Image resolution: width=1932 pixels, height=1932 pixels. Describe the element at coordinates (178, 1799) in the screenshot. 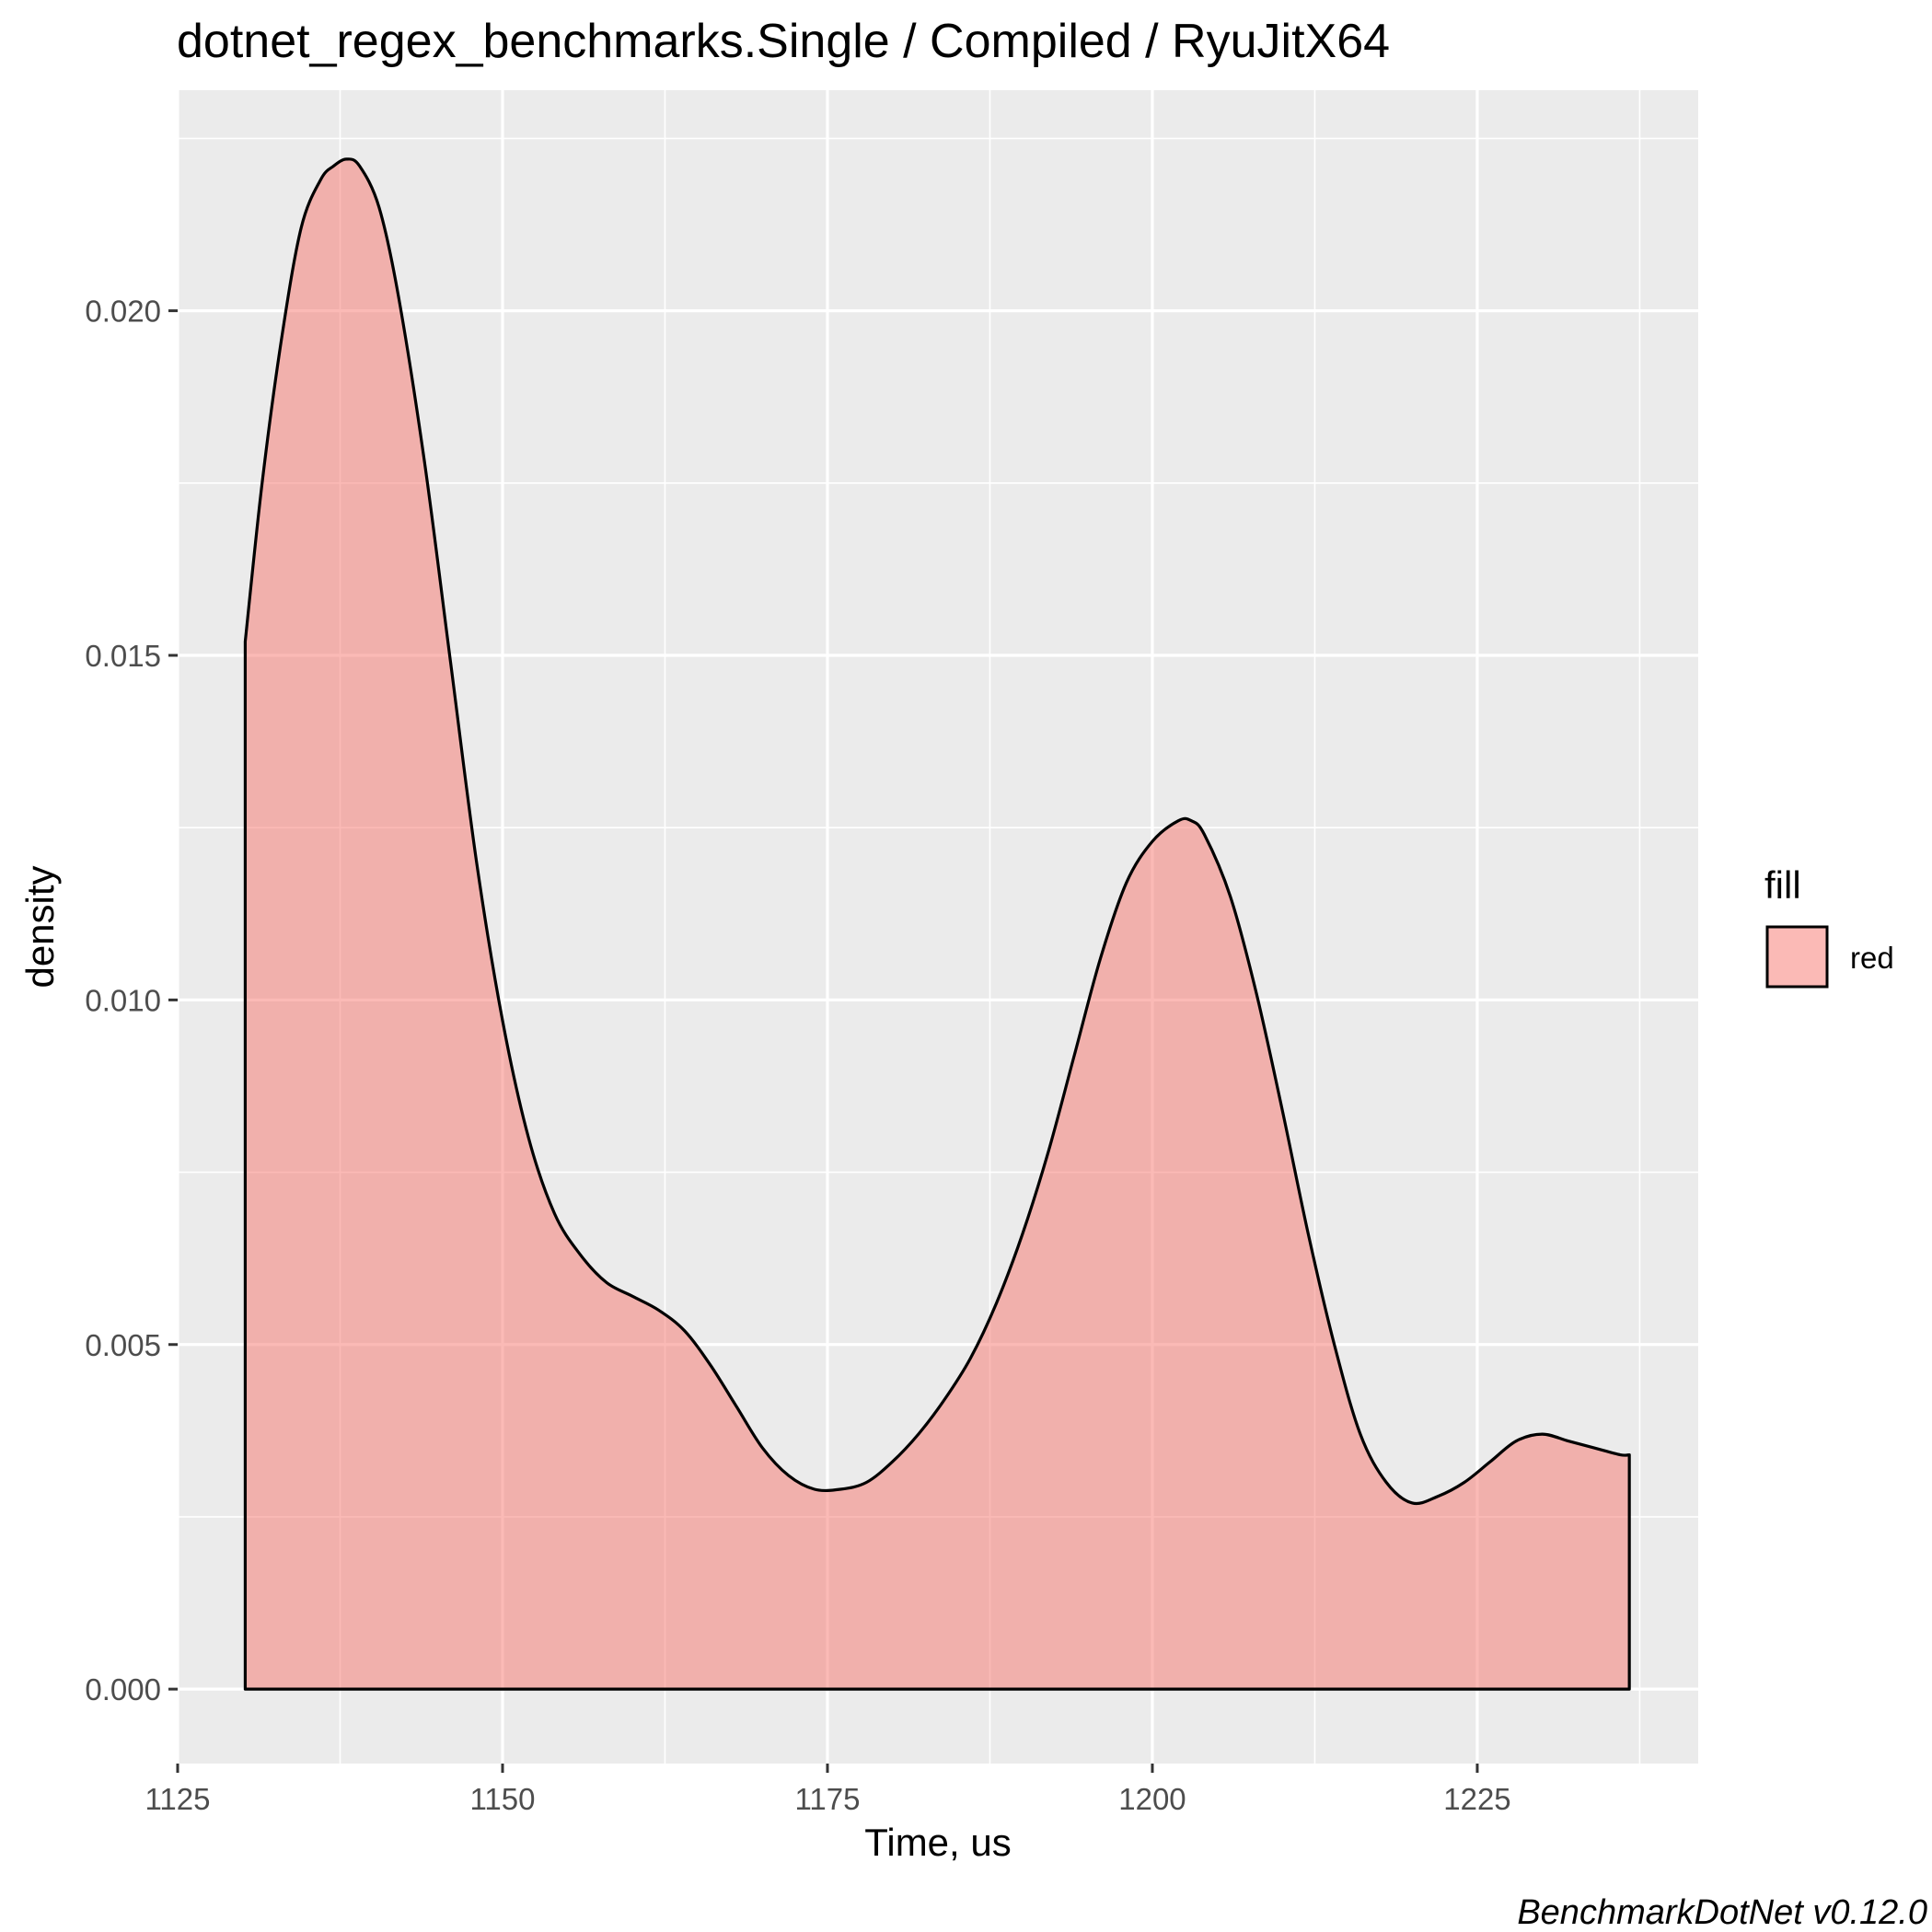

I see `x-tick-label: 1125` at that location.